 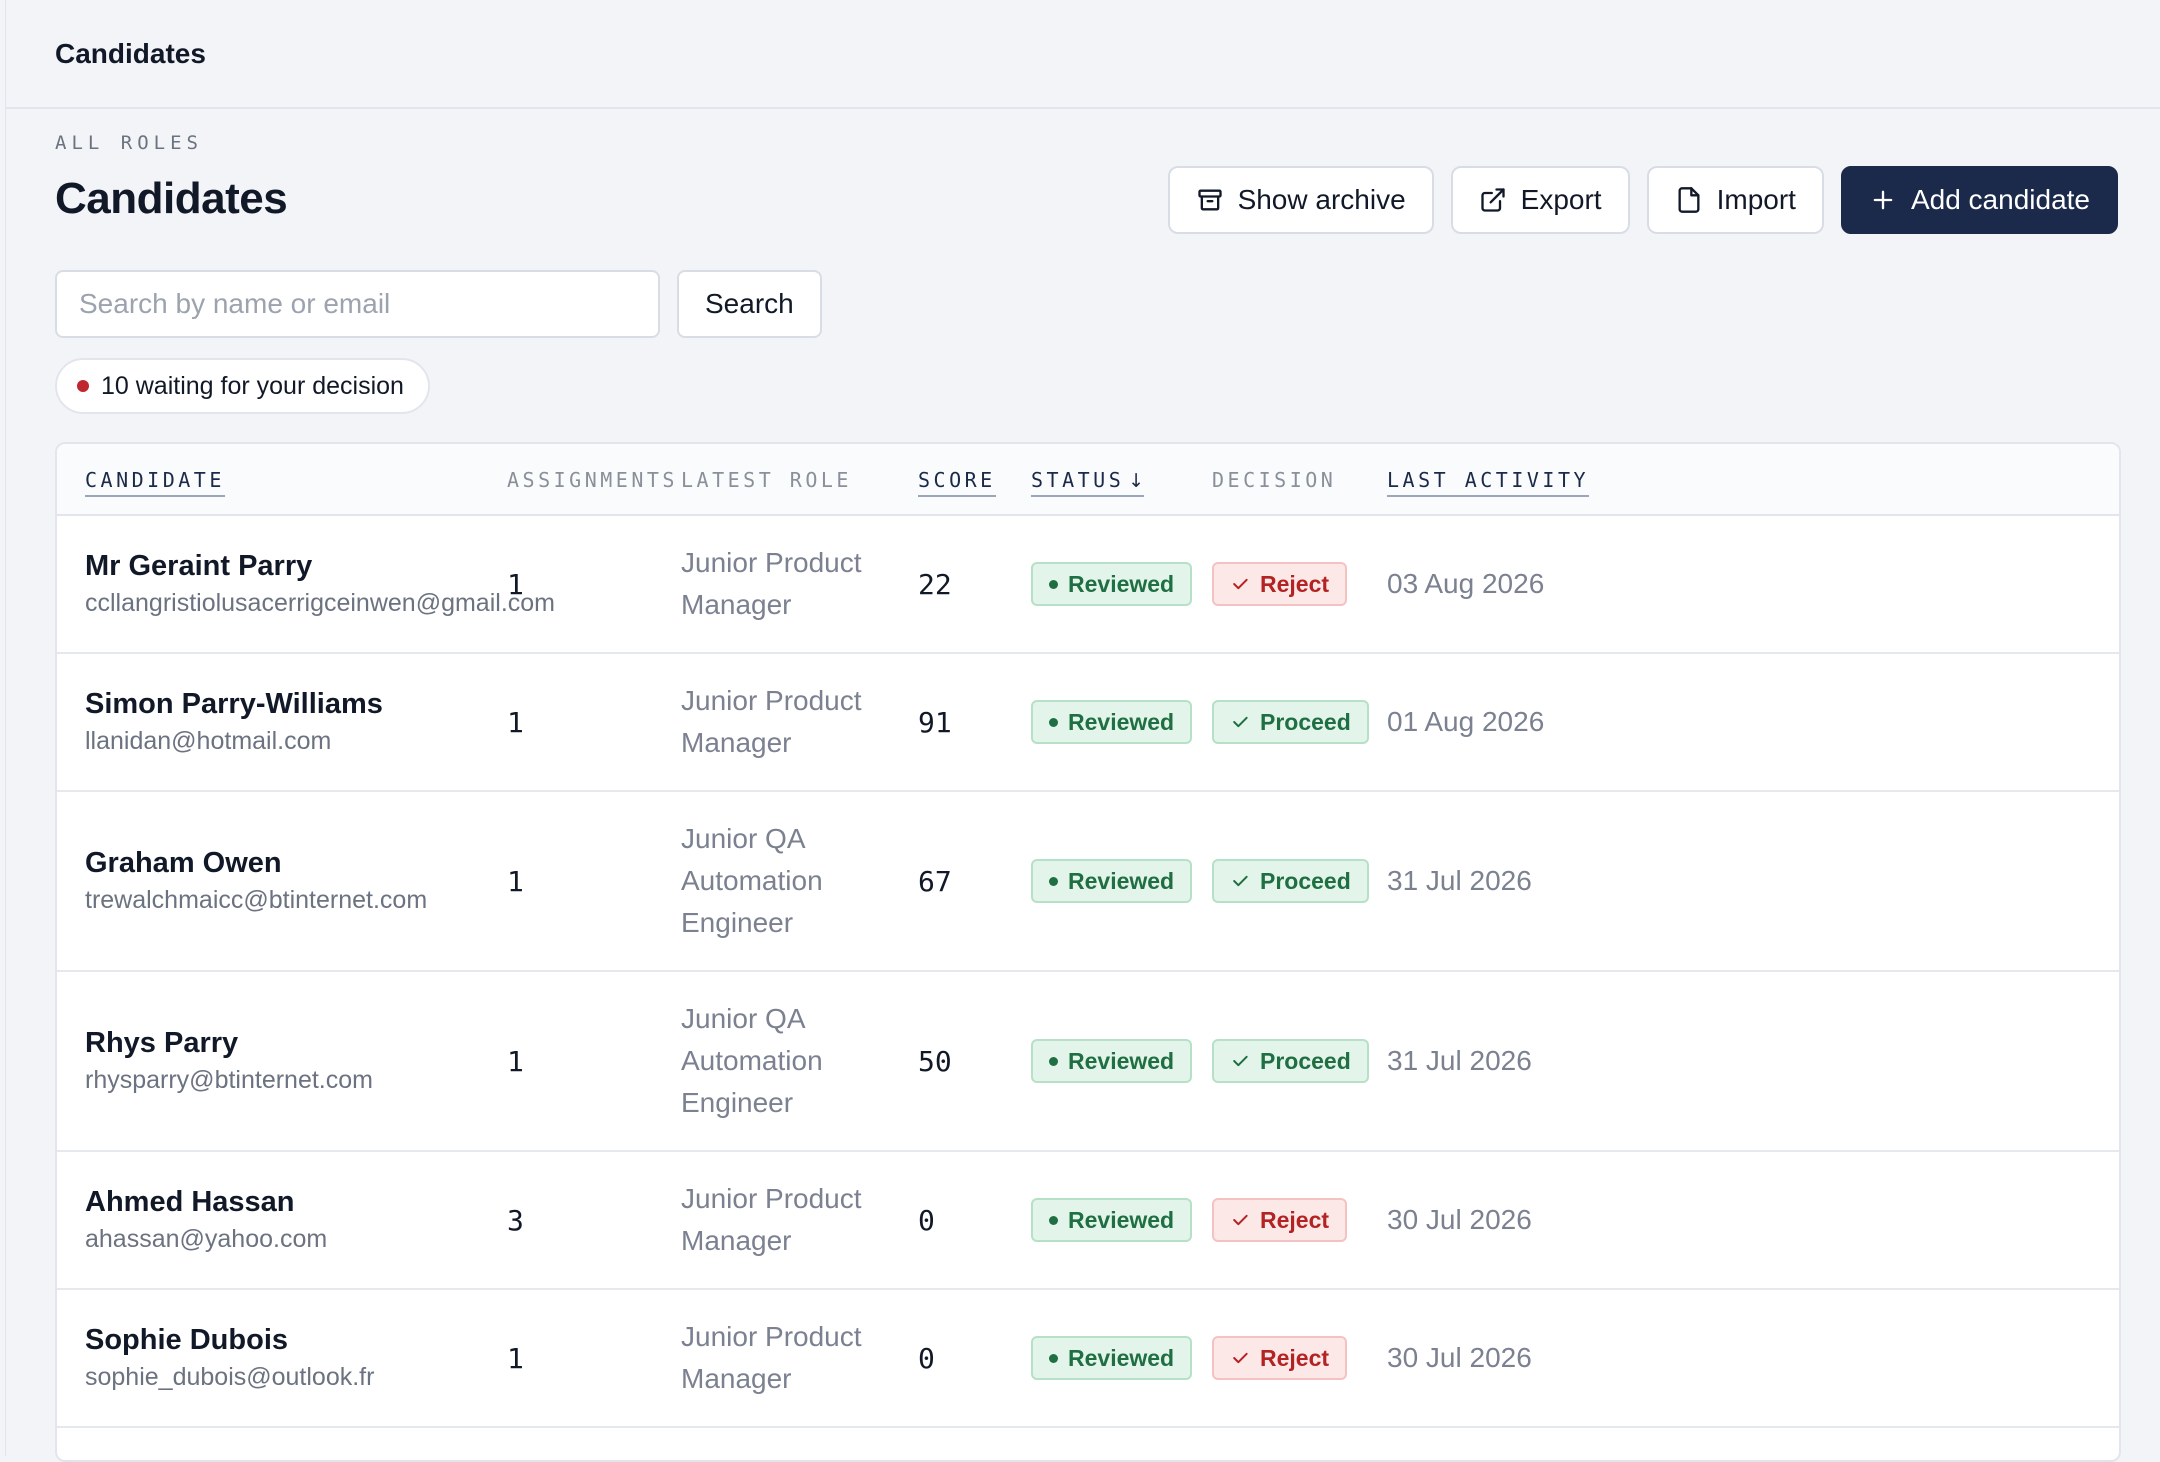 What do you see at coordinates (957, 482) in the screenshot?
I see `column-header-score: SCORE` at bounding box center [957, 482].